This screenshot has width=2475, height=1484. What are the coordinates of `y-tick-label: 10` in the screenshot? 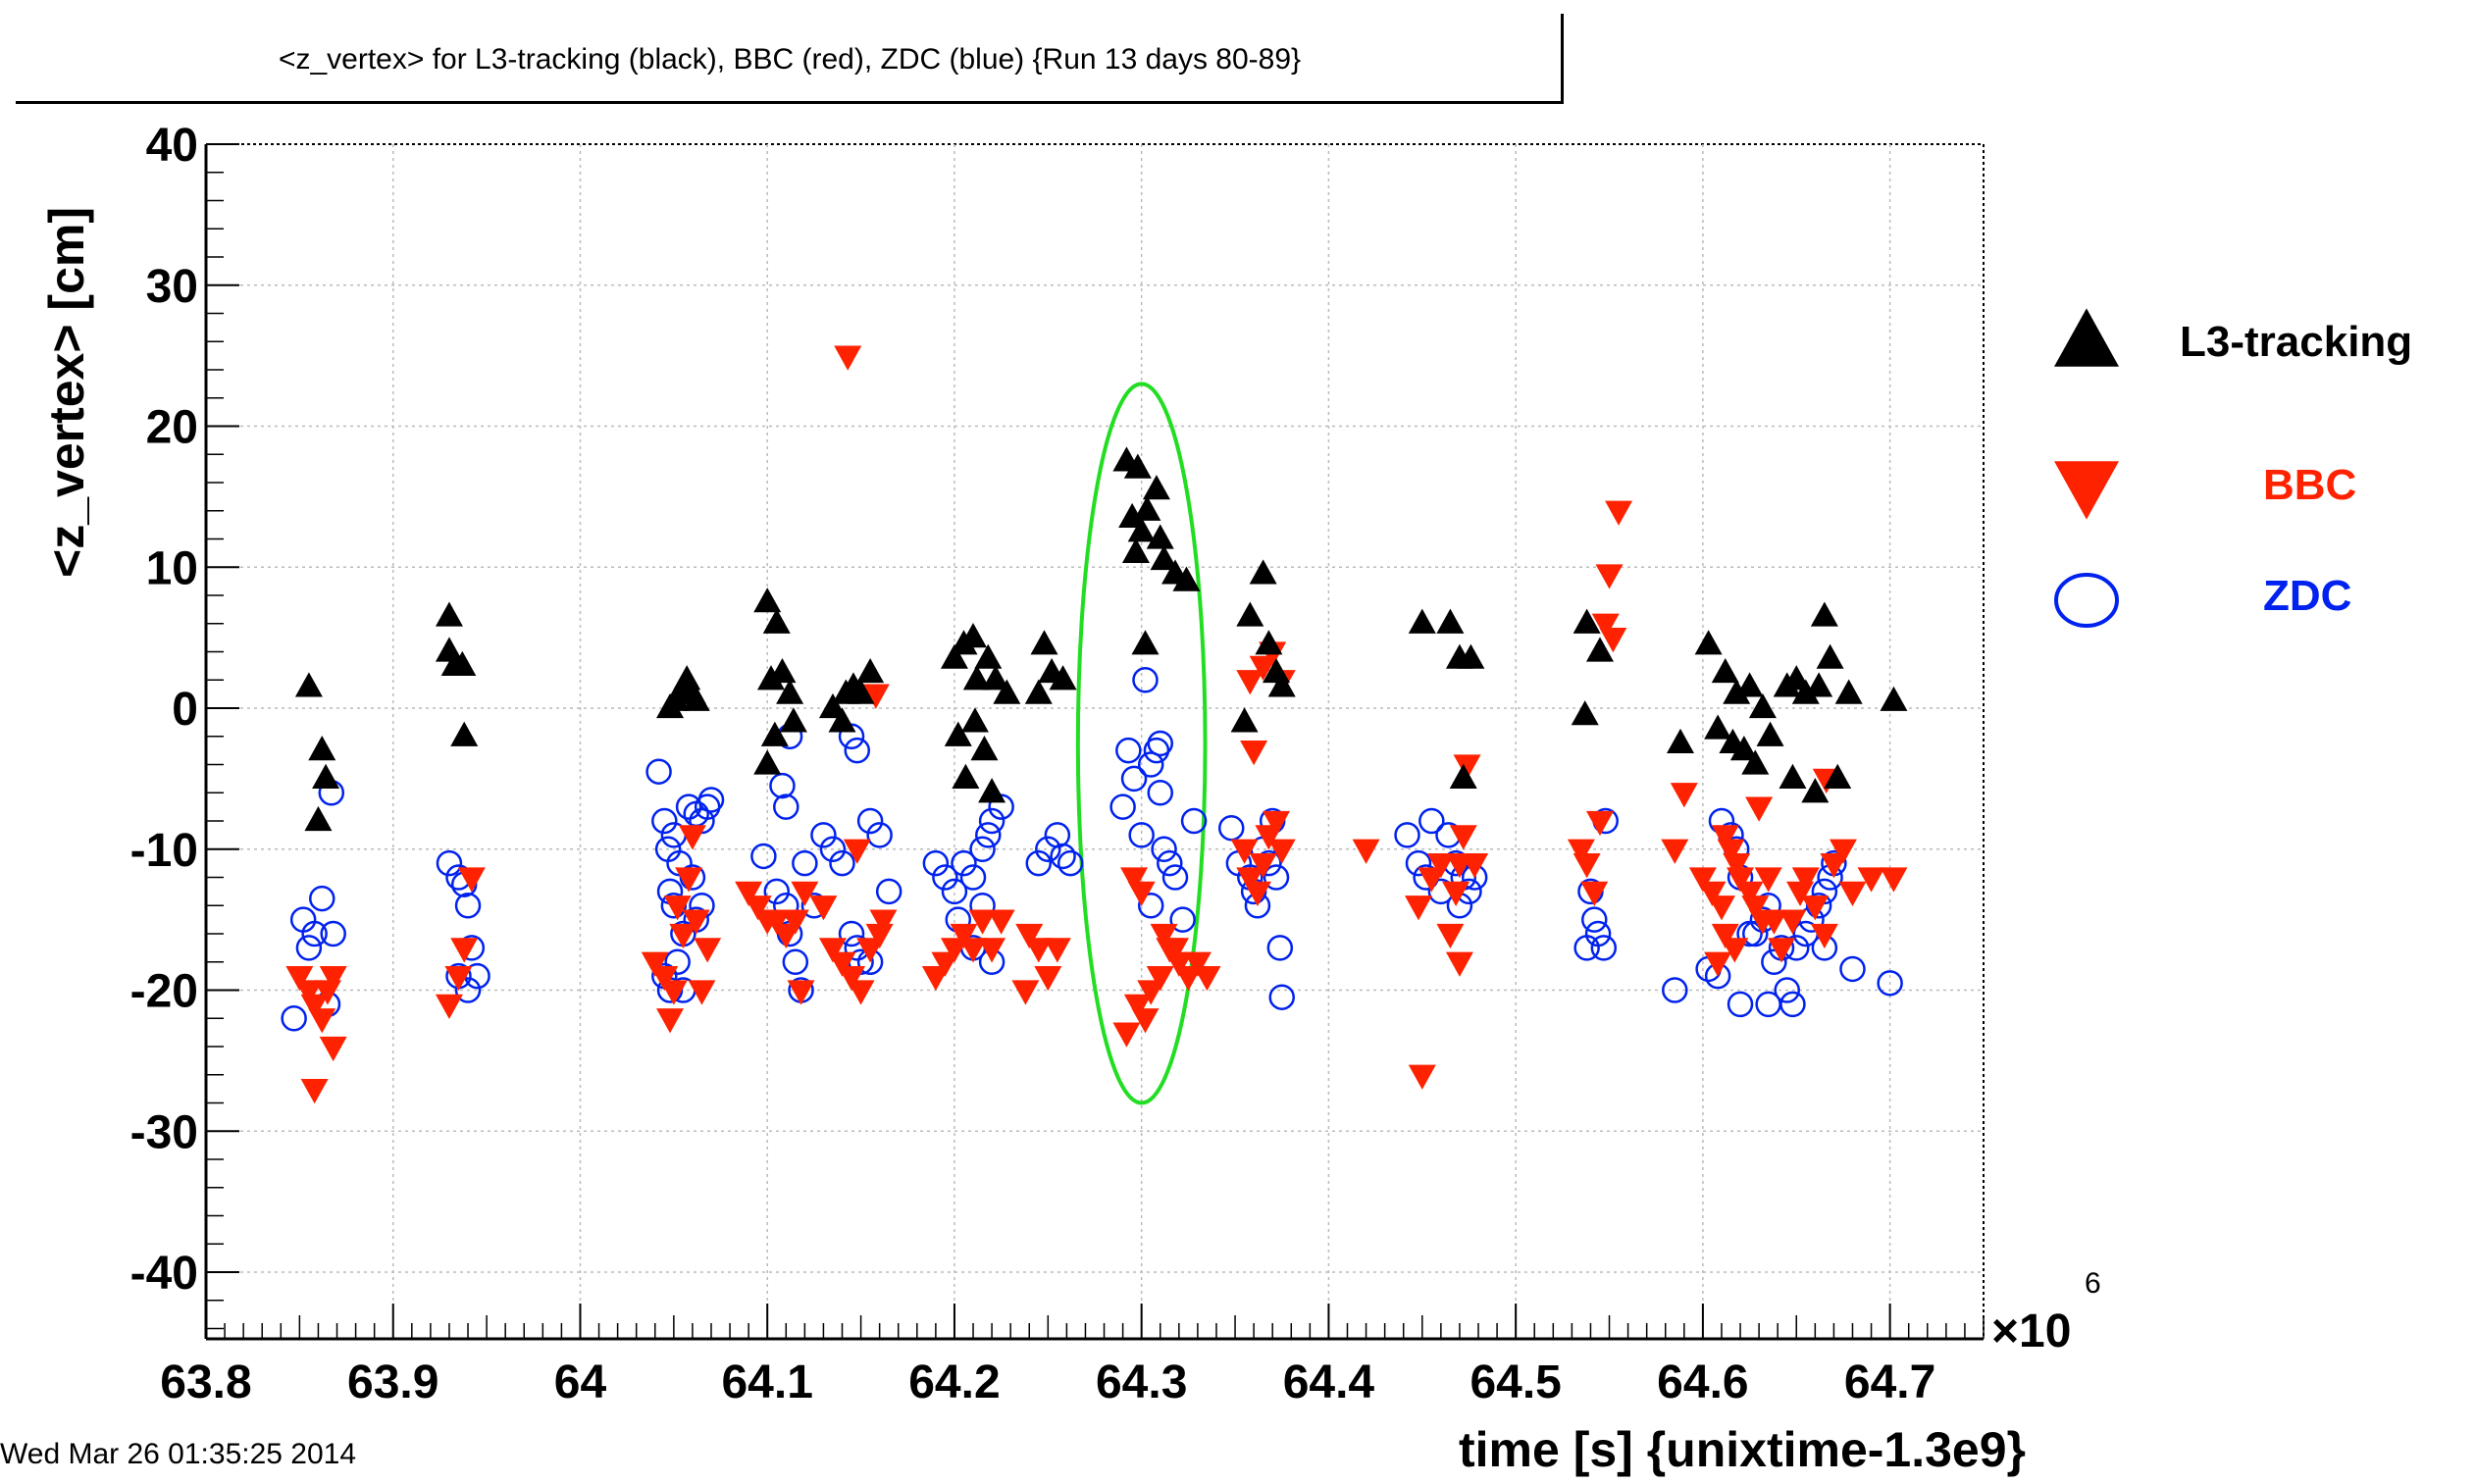 It's located at (172, 568).